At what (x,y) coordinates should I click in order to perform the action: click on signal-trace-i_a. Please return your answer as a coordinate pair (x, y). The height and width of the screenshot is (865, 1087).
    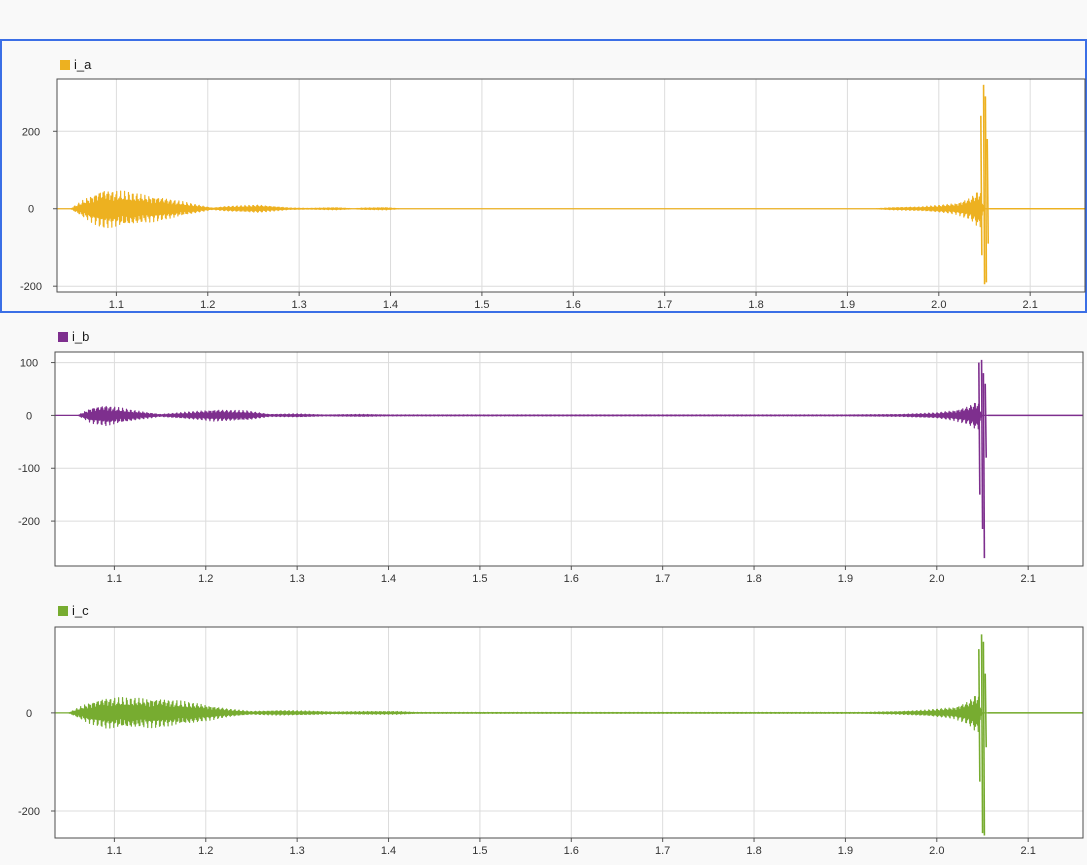
    Looking at the image, I should click on (571, 209).